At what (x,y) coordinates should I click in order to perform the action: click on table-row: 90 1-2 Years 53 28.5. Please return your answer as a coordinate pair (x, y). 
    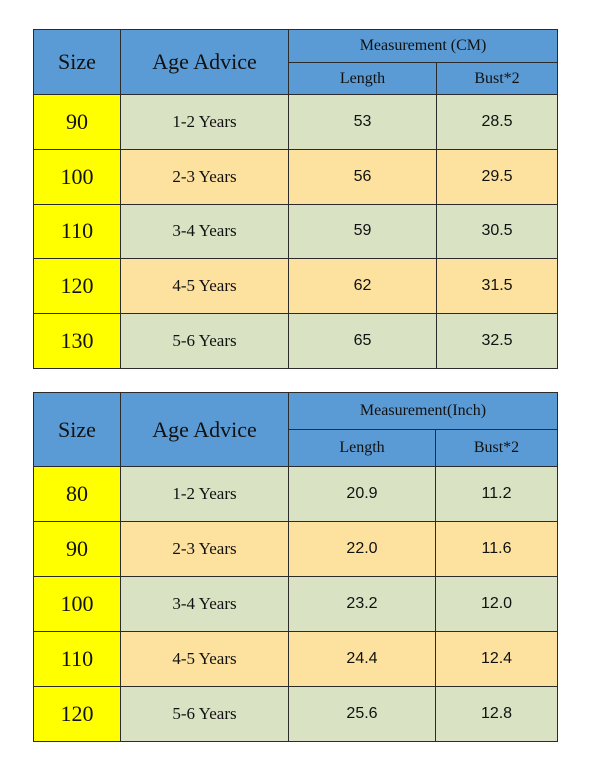
    Looking at the image, I should click on (296, 122).